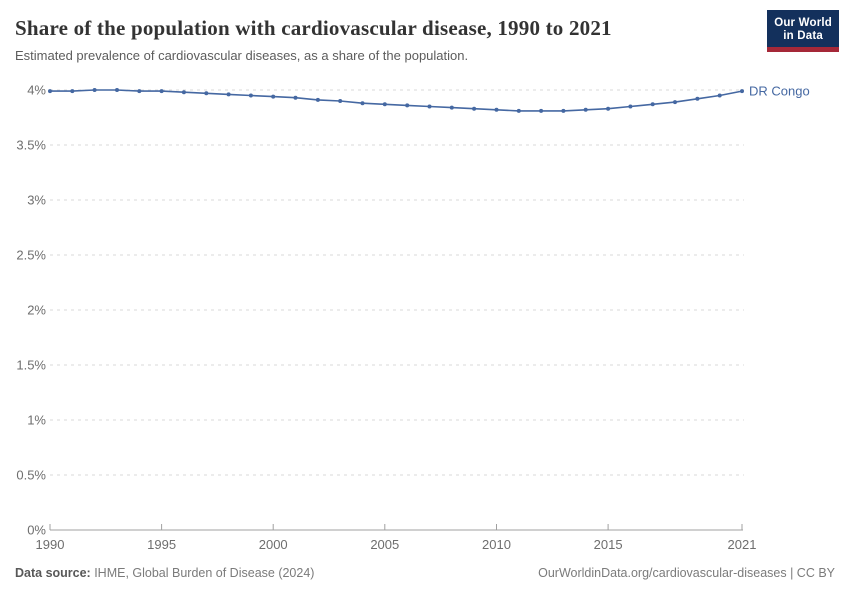 The height and width of the screenshot is (600, 850). I want to click on y-axis-tick-label: 3%, so click(36, 200).